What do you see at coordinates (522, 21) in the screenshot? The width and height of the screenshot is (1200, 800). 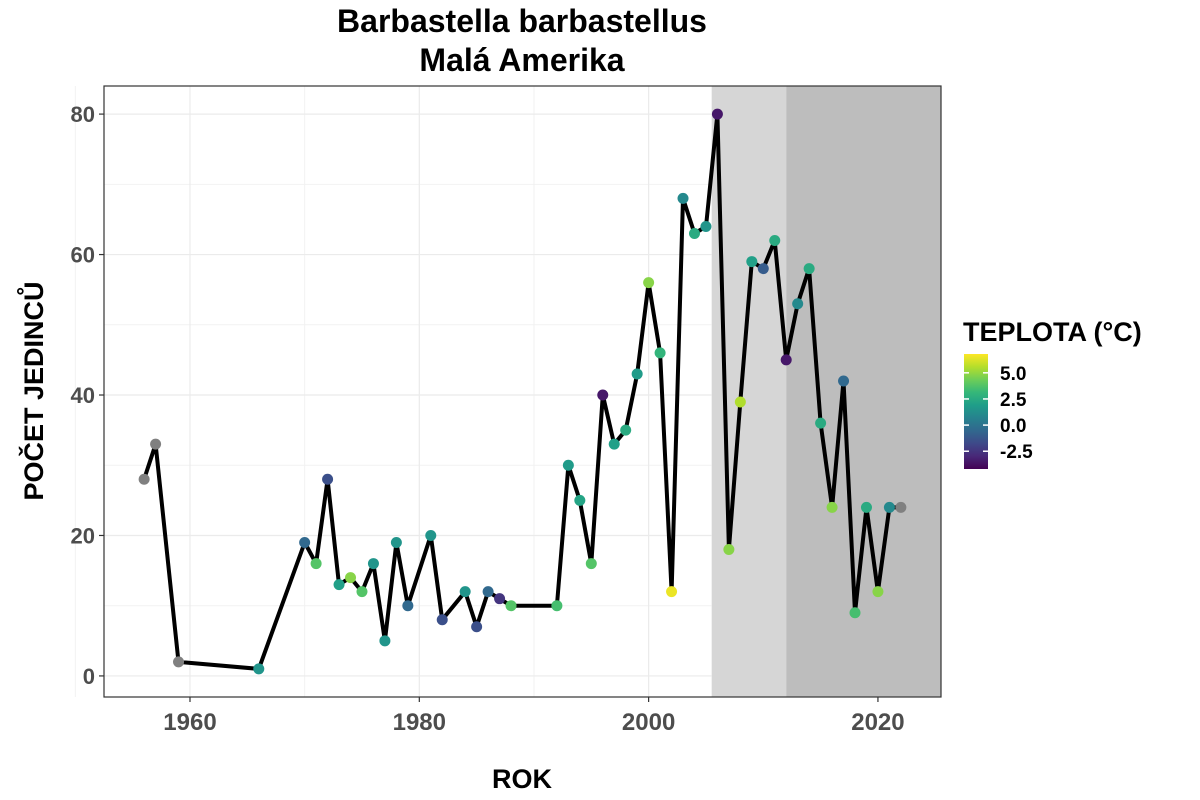 I see `chart-title: Barbastella barbastellus` at bounding box center [522, 21].